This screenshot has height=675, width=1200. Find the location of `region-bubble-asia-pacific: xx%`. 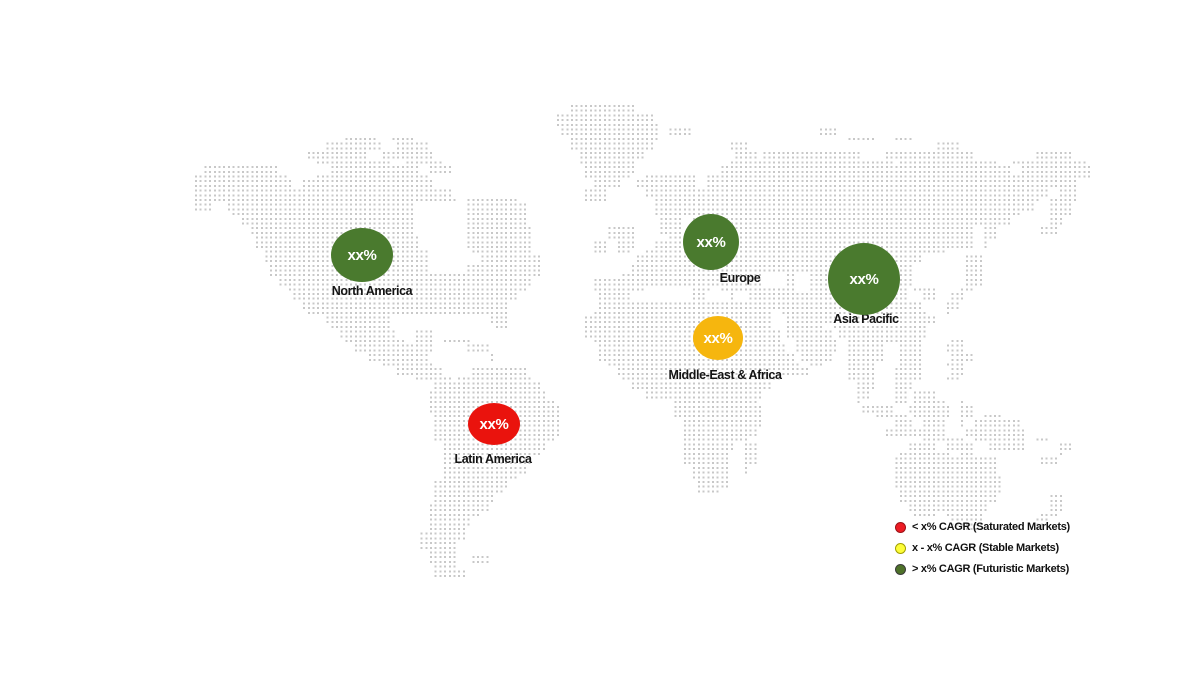

region-bubble-asia-pacific: xx% is located at coordinates (864, 279).